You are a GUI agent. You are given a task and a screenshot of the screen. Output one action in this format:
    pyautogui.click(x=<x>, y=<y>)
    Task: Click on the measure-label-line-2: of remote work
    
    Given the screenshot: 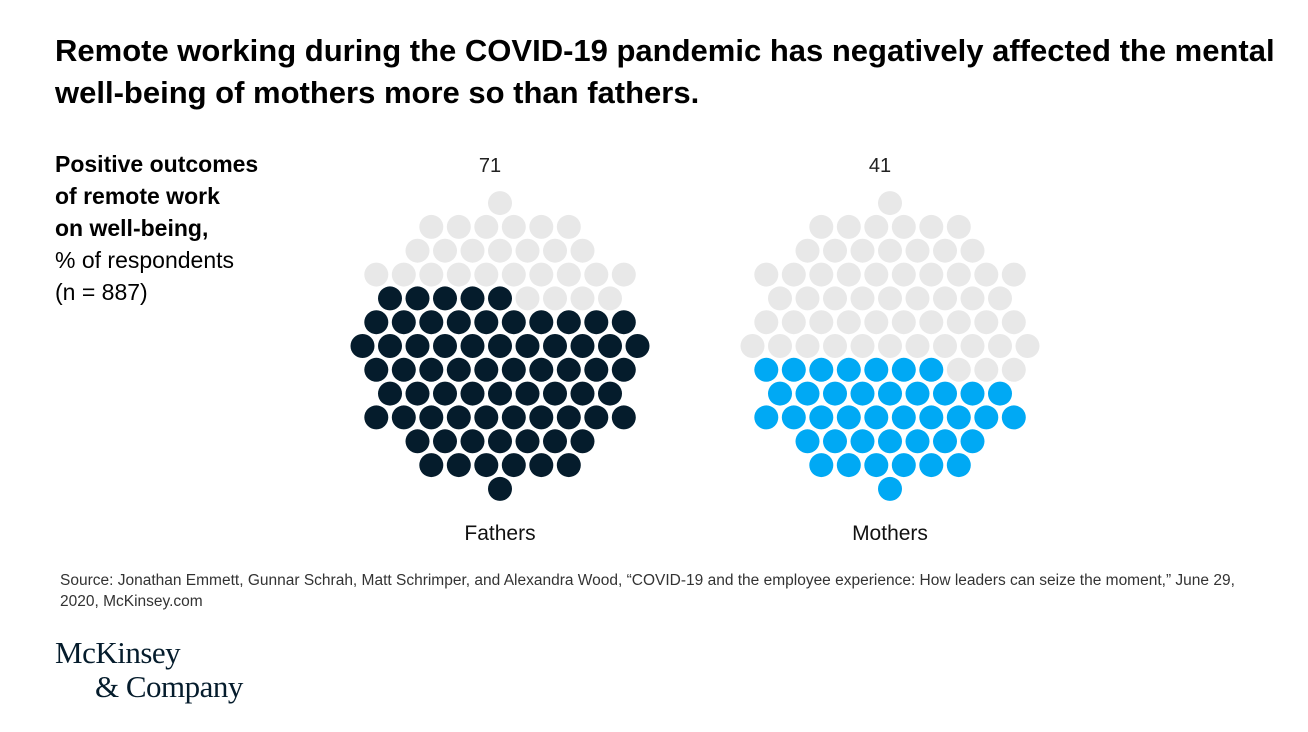 What is the action you would take?
    pyautogui.click(x=137, y=196)
    